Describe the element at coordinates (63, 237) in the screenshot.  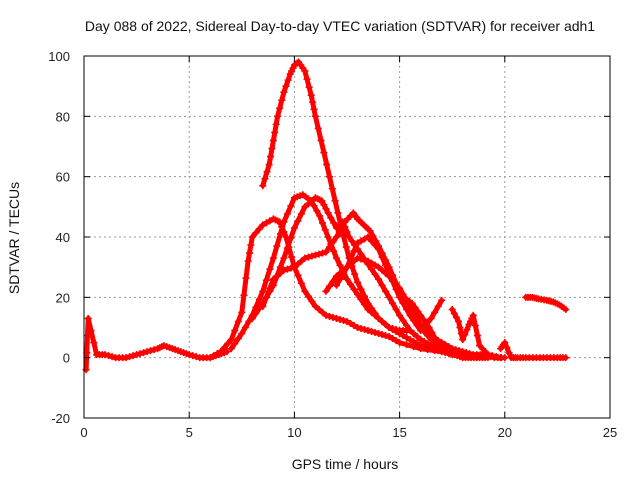
I see `y-tick-label: 40` at that location.